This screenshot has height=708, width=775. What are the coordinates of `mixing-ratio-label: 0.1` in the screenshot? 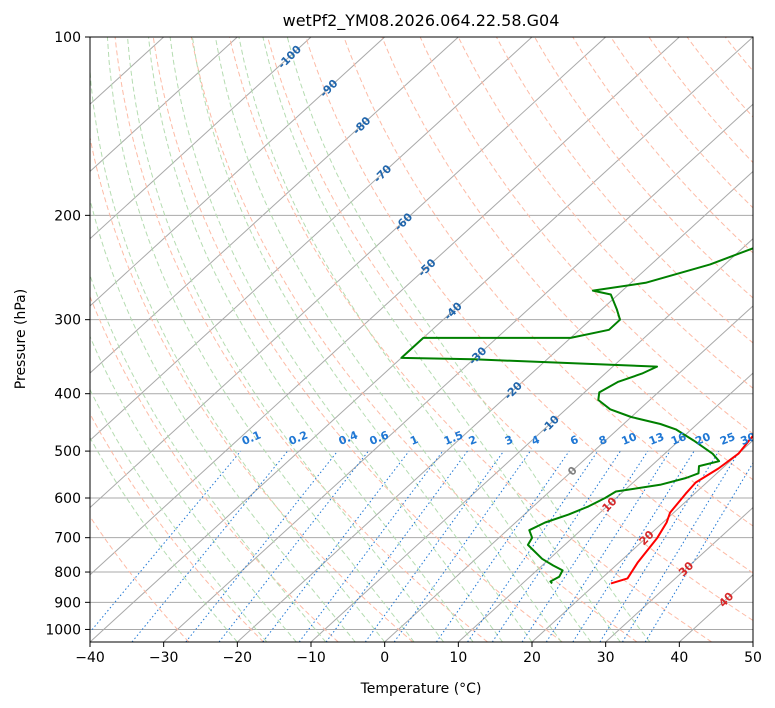 It's located at (251, 438).